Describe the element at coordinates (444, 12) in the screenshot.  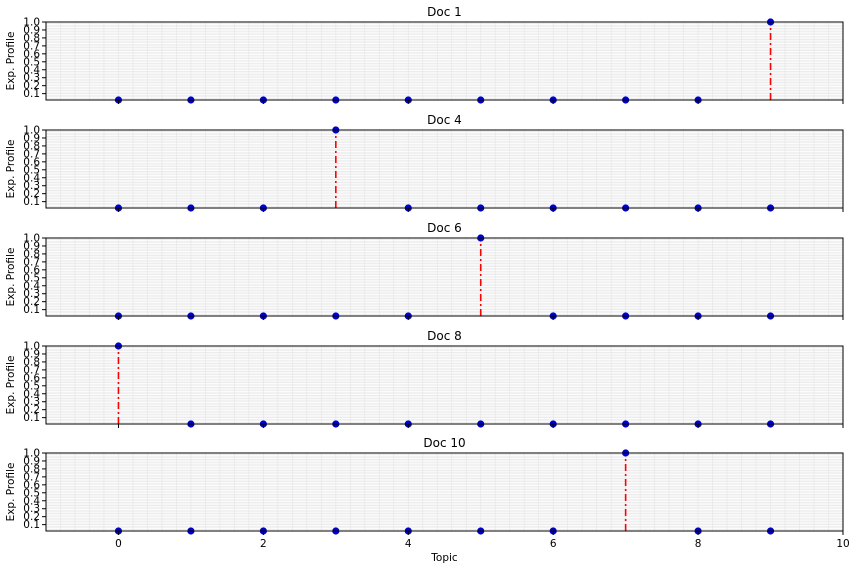
I see `subplot-title: Doc 1` at that location.